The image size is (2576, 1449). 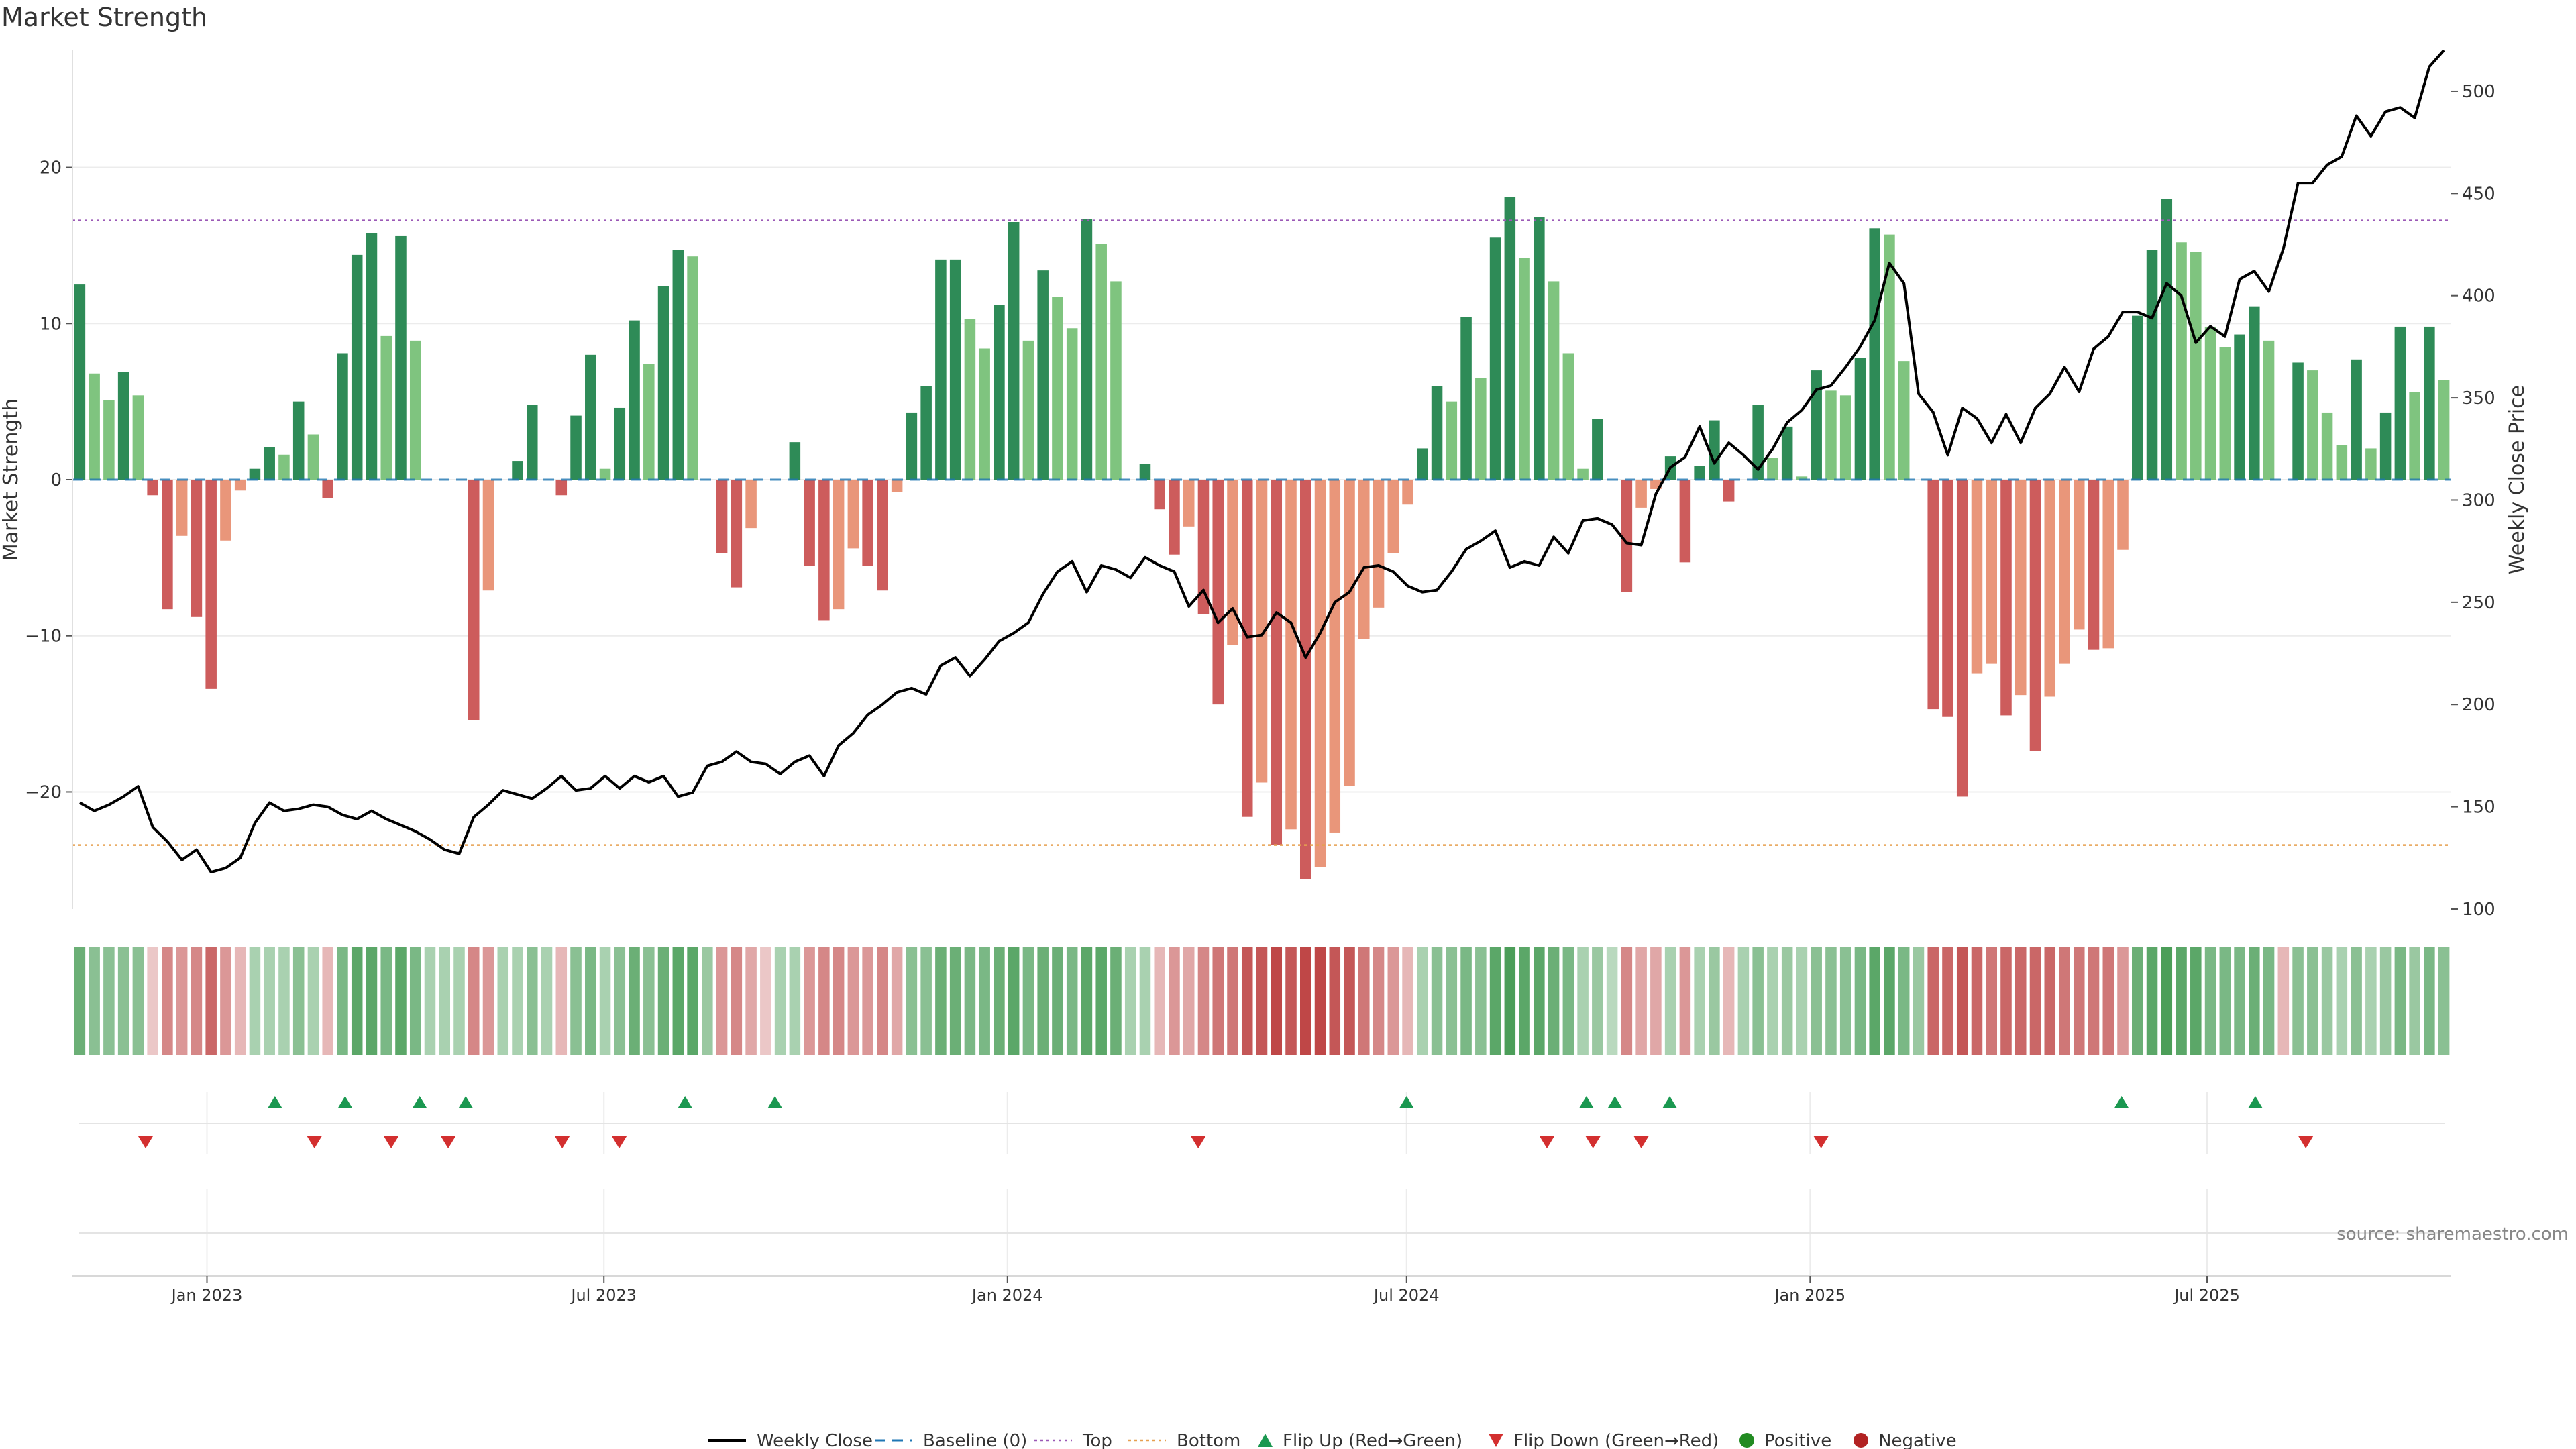 I want to click on legend-item-top: Top, so click(x=1073, y=1440).